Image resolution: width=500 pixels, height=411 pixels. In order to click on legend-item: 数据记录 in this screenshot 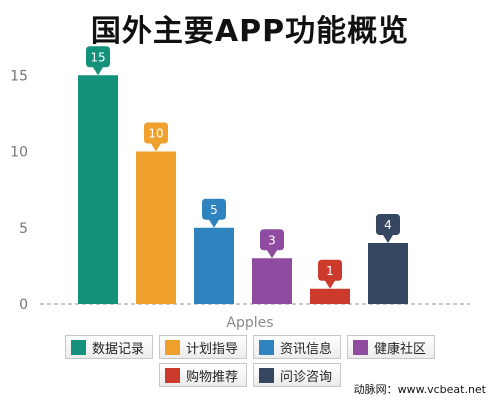, I will do `click(108, 347)`.